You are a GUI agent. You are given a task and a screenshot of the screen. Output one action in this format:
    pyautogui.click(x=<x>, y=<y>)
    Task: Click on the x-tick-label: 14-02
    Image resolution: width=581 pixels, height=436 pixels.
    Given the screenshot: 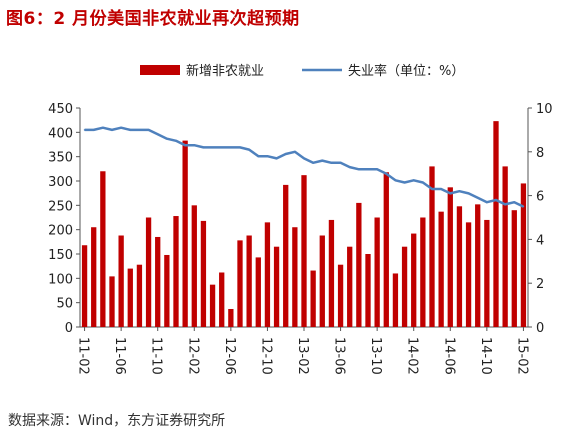 What is the action you would take?
    pyautogui.click(x=412, y=356)
    